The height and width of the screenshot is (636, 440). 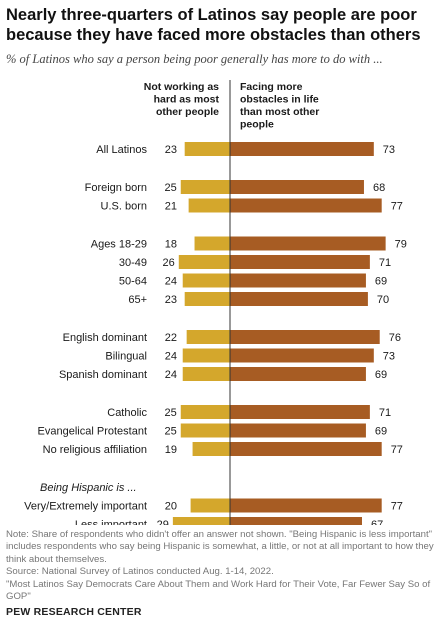 What do you see at coordinates (92, 432) in the screenshot?
I see `row-label: Evangelical Protestant` at bounding box center [92, 432].